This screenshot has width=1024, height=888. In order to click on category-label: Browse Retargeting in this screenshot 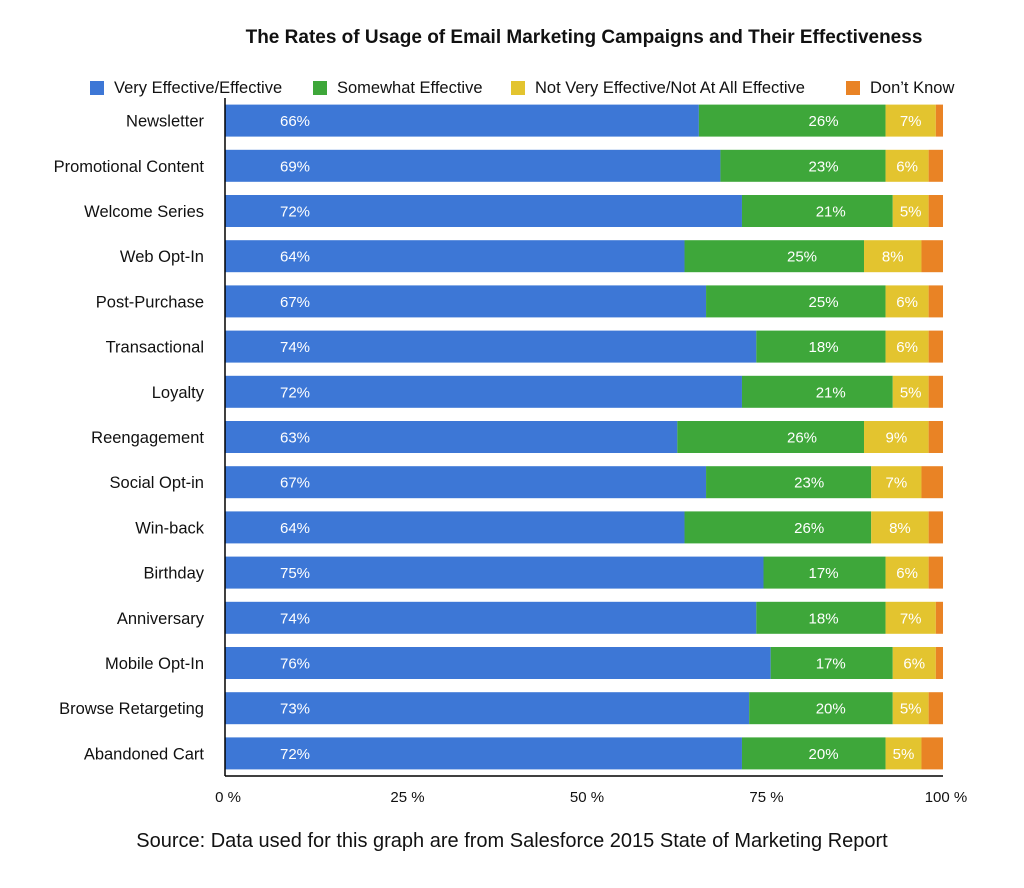, I will do `click(131, 709)`.